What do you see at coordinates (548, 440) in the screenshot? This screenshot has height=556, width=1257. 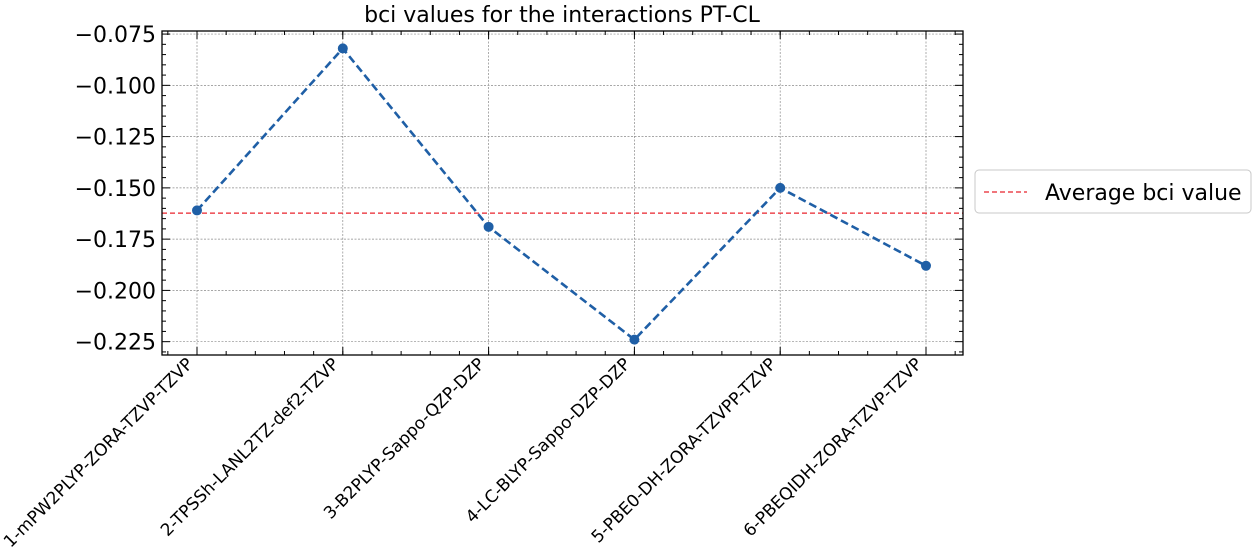 I see `x-tick-label: 4-LC-BLYP-Sappo-DZP-DZP` at bounding box center [548, 440].